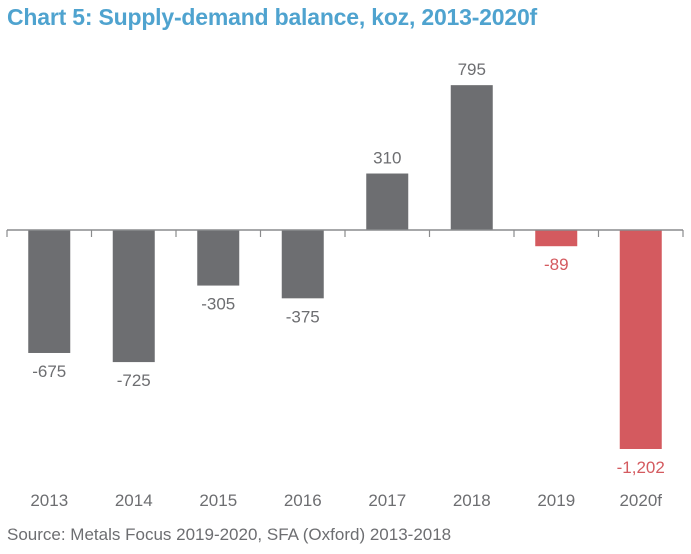  What do you see at coordinates (303, 500) in the screenshot?
I see `x-tick-label-2016: 2016` at bounding box center [303, 500].